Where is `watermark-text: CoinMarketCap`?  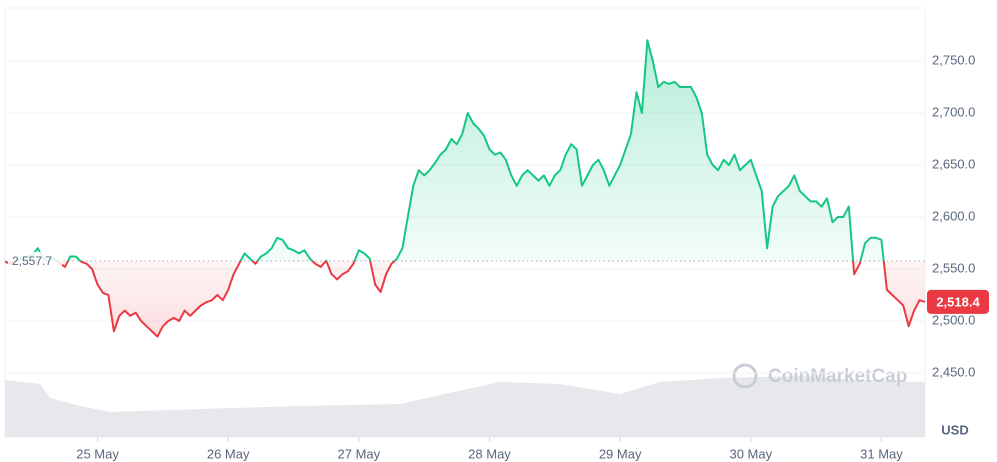 watermark-text: CoinMarketCap is located at coordinates (837, 376).